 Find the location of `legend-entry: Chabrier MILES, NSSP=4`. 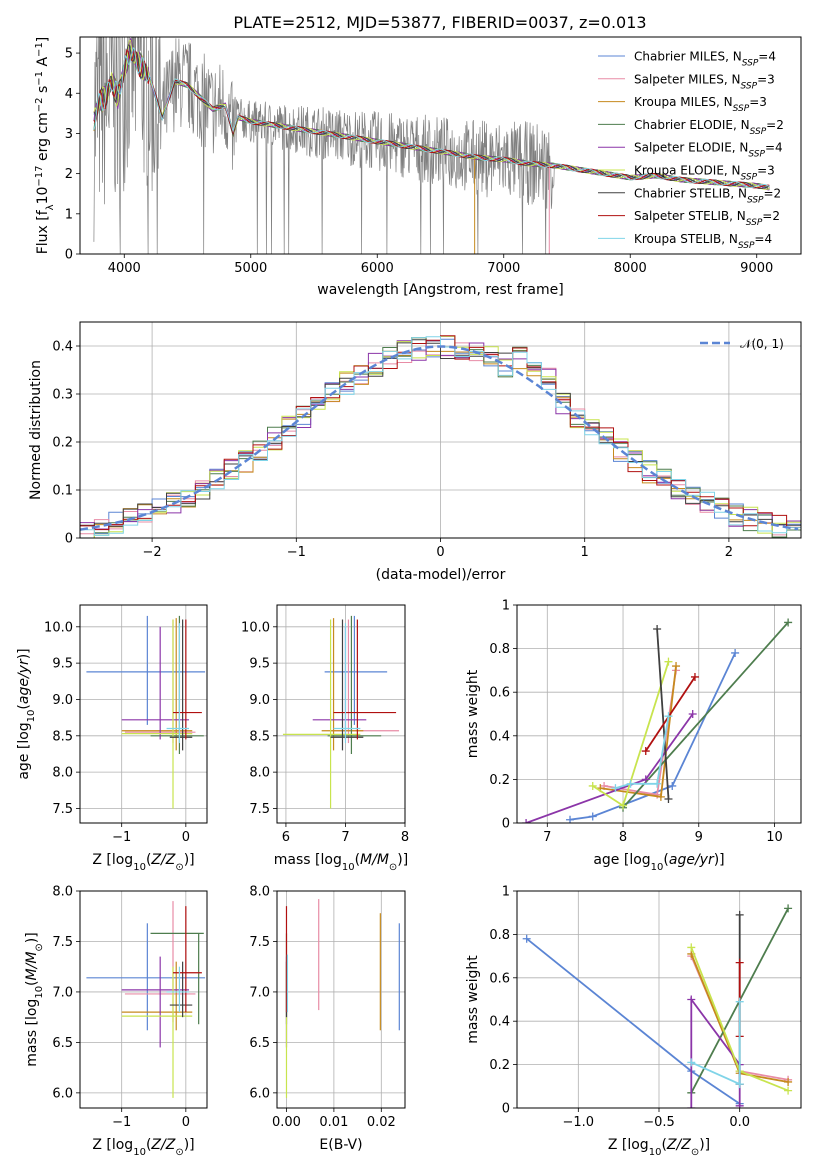

legend-entry: Chabrier MILES, NSSP=4 is located at coordinates (705, 59).